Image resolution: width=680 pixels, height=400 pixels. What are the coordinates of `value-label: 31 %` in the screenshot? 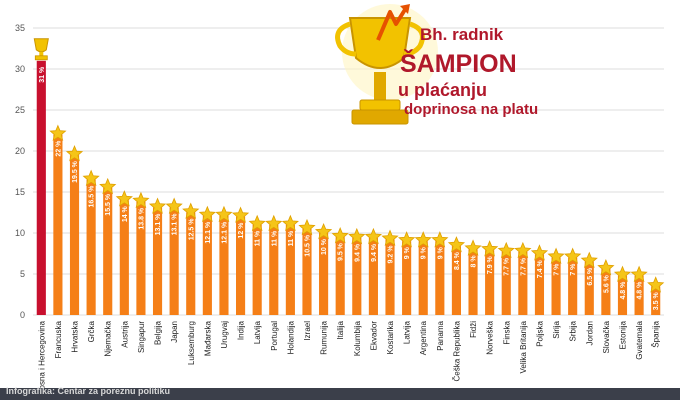 It's located at (42, 74).